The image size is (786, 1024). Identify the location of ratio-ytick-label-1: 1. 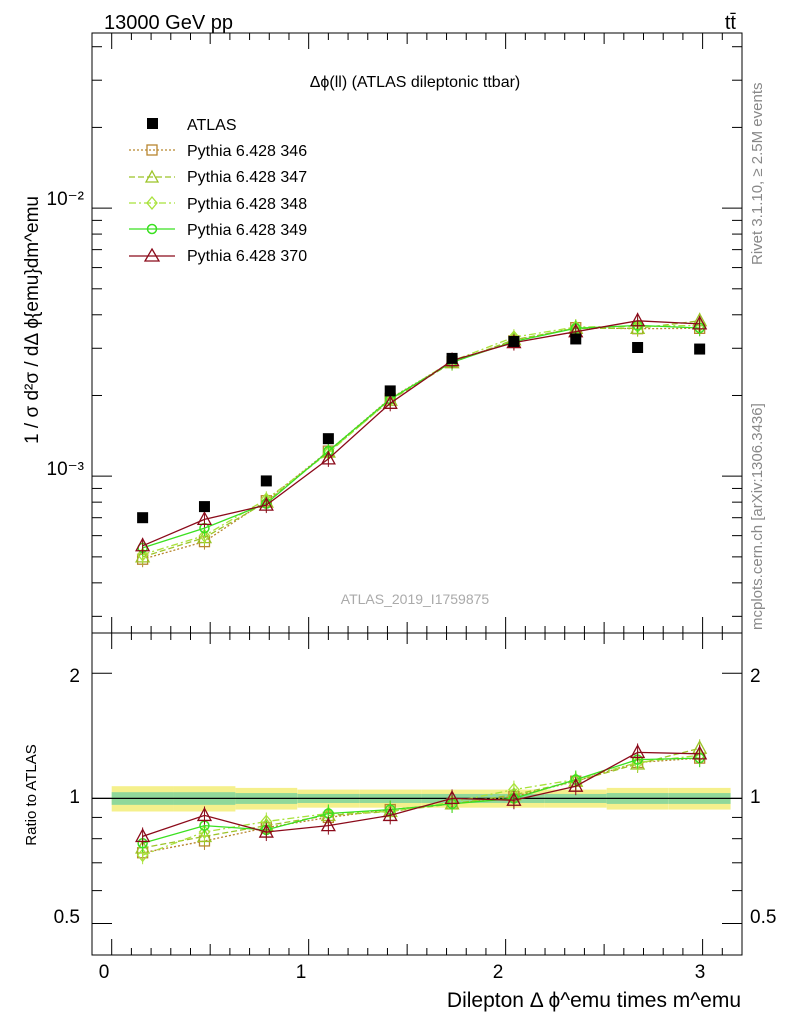
(74, 797).